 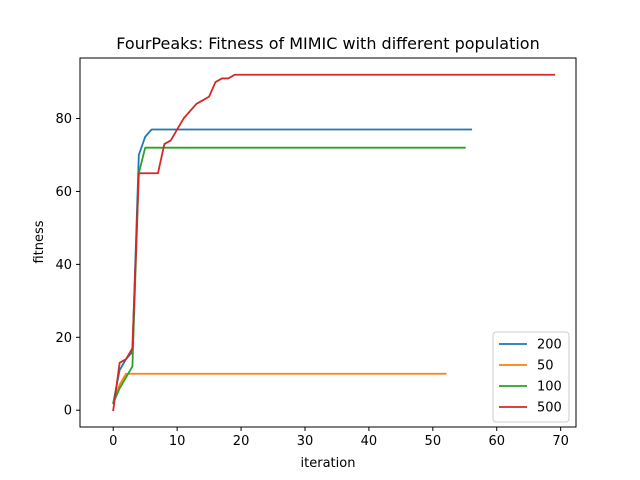 What do you see at coordinates (496, 441) in the screenshot?
I see `x-tick-label: 60` at bounding box center [496, 441].